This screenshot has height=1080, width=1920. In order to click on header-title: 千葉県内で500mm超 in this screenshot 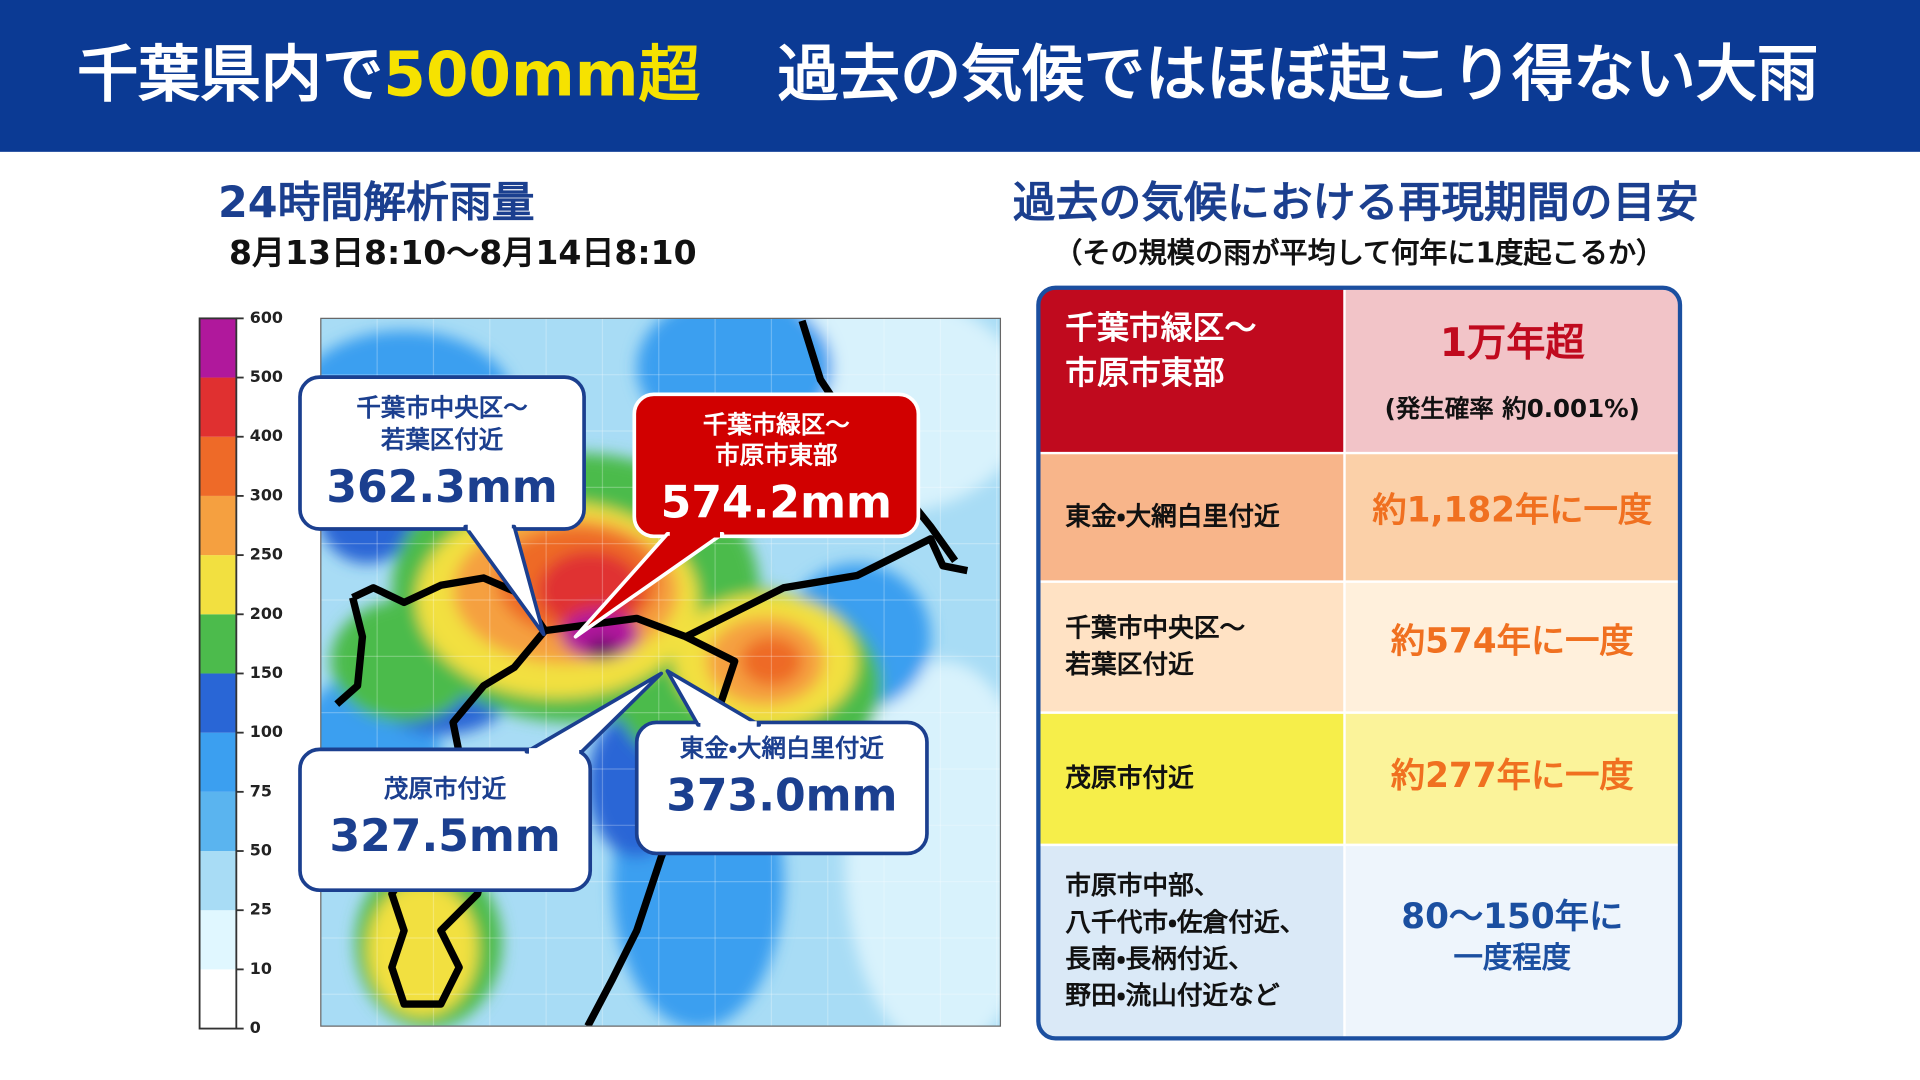, I will do `click(388, 74)`.